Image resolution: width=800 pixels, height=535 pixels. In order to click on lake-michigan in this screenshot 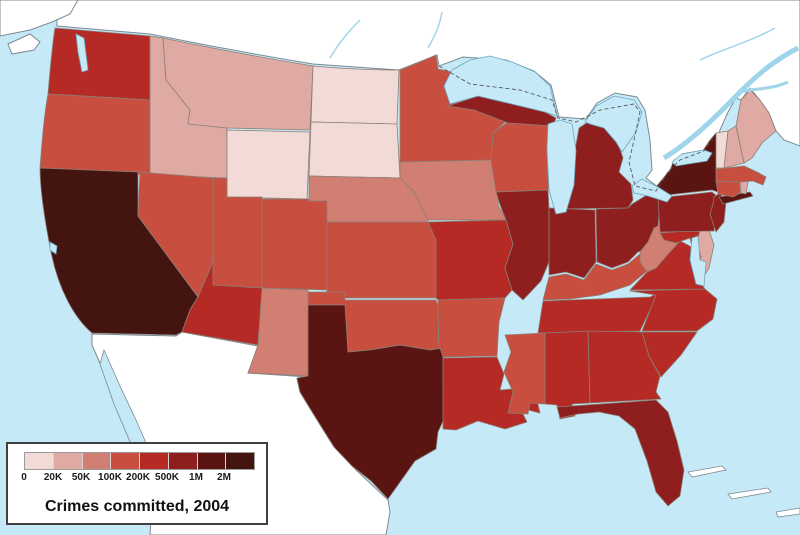, I will do `click(561, 167)`.